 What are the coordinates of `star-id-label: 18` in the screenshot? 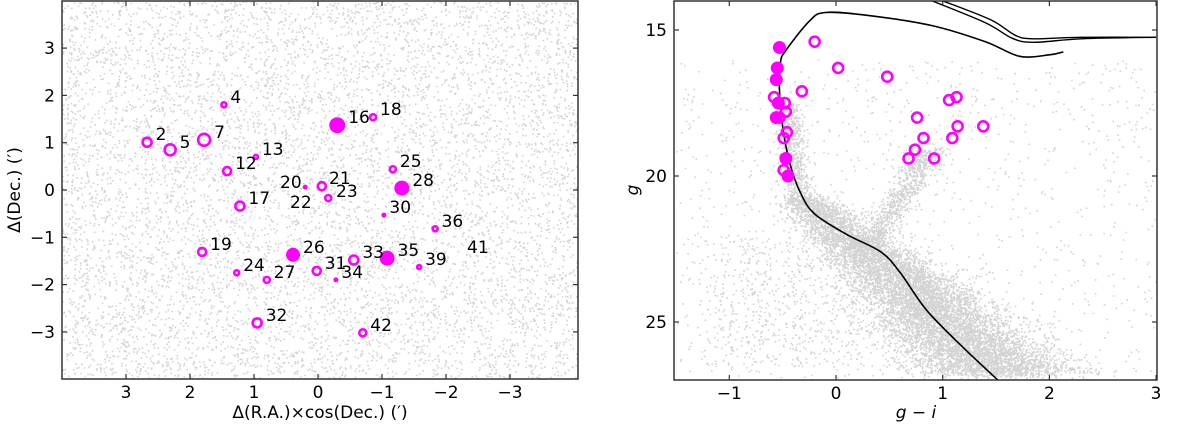 It's located at (391, 110).